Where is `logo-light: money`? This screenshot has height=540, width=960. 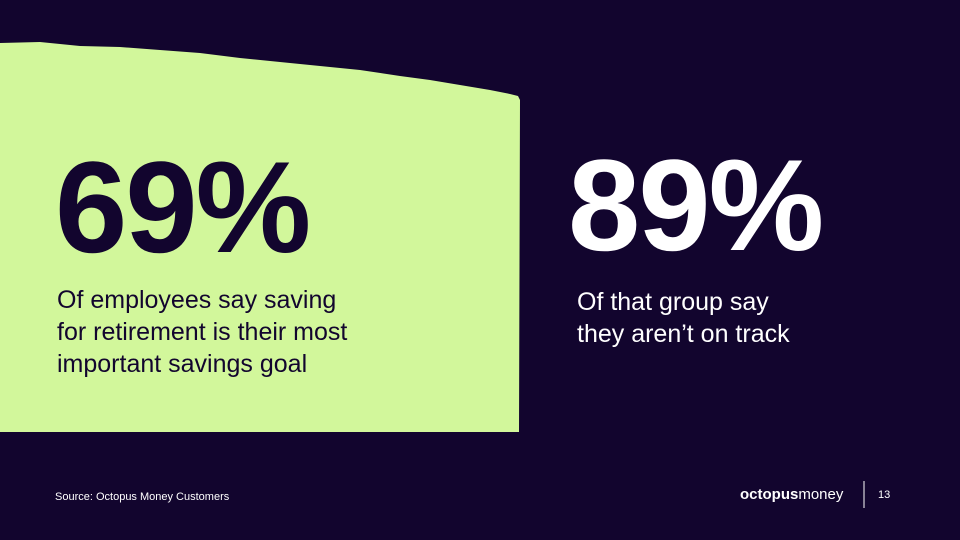
logo-light: money is located at coordinates (821, 494).